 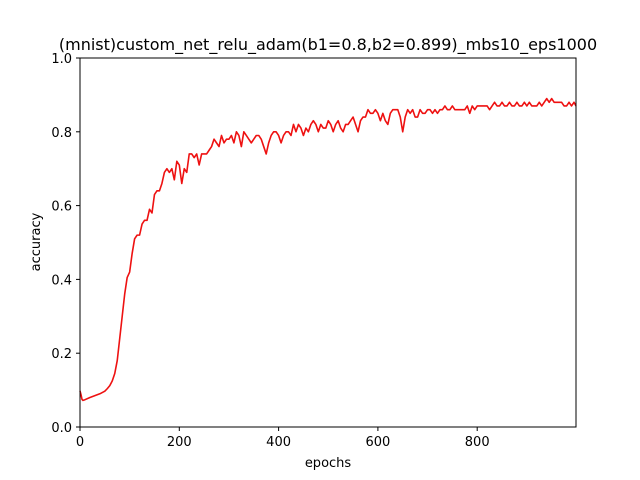 I want to click on x-tick-label: 600, so click(x=377, y=442).